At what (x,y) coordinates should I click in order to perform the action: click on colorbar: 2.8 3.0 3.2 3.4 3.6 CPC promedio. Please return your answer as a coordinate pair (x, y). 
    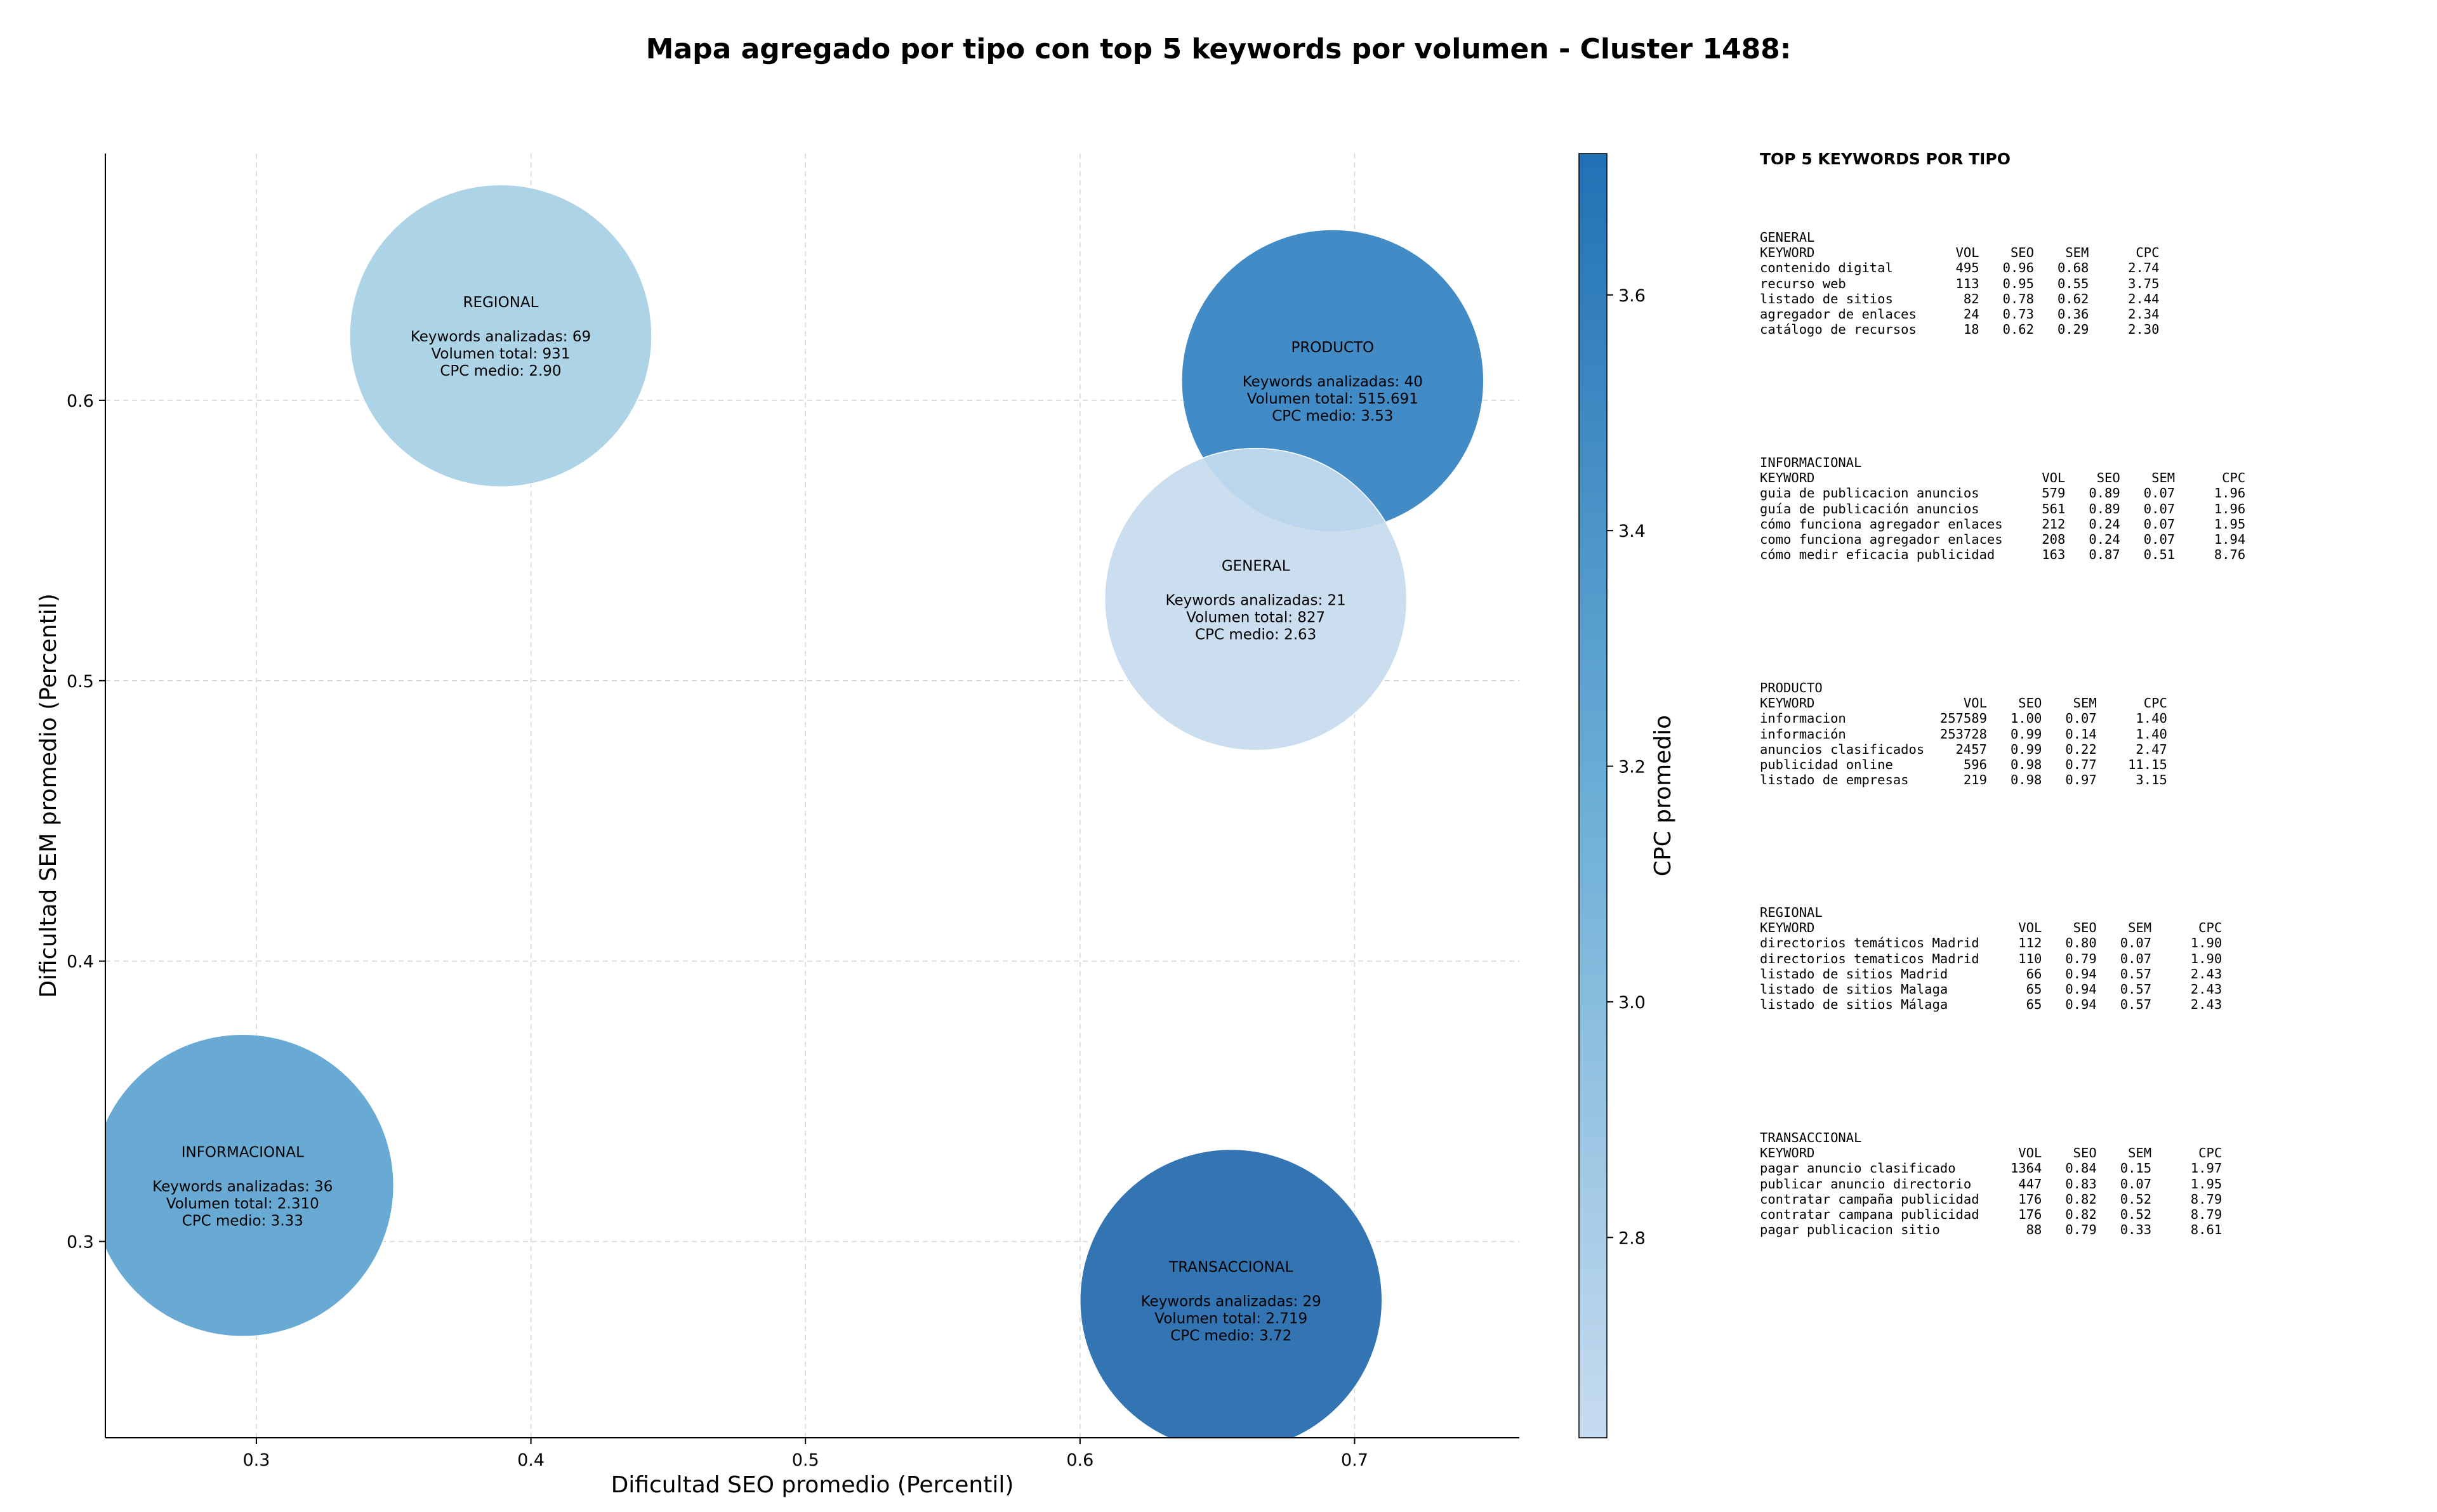
    Looking at the image, I should click on (1627, 796).